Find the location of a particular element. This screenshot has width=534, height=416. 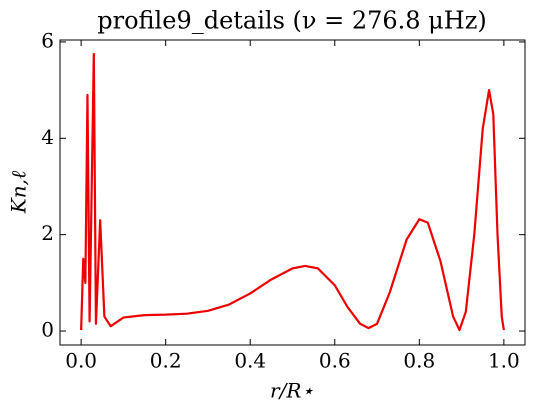

x-tick-label: 1.0 is located at coordinates (504, 361).